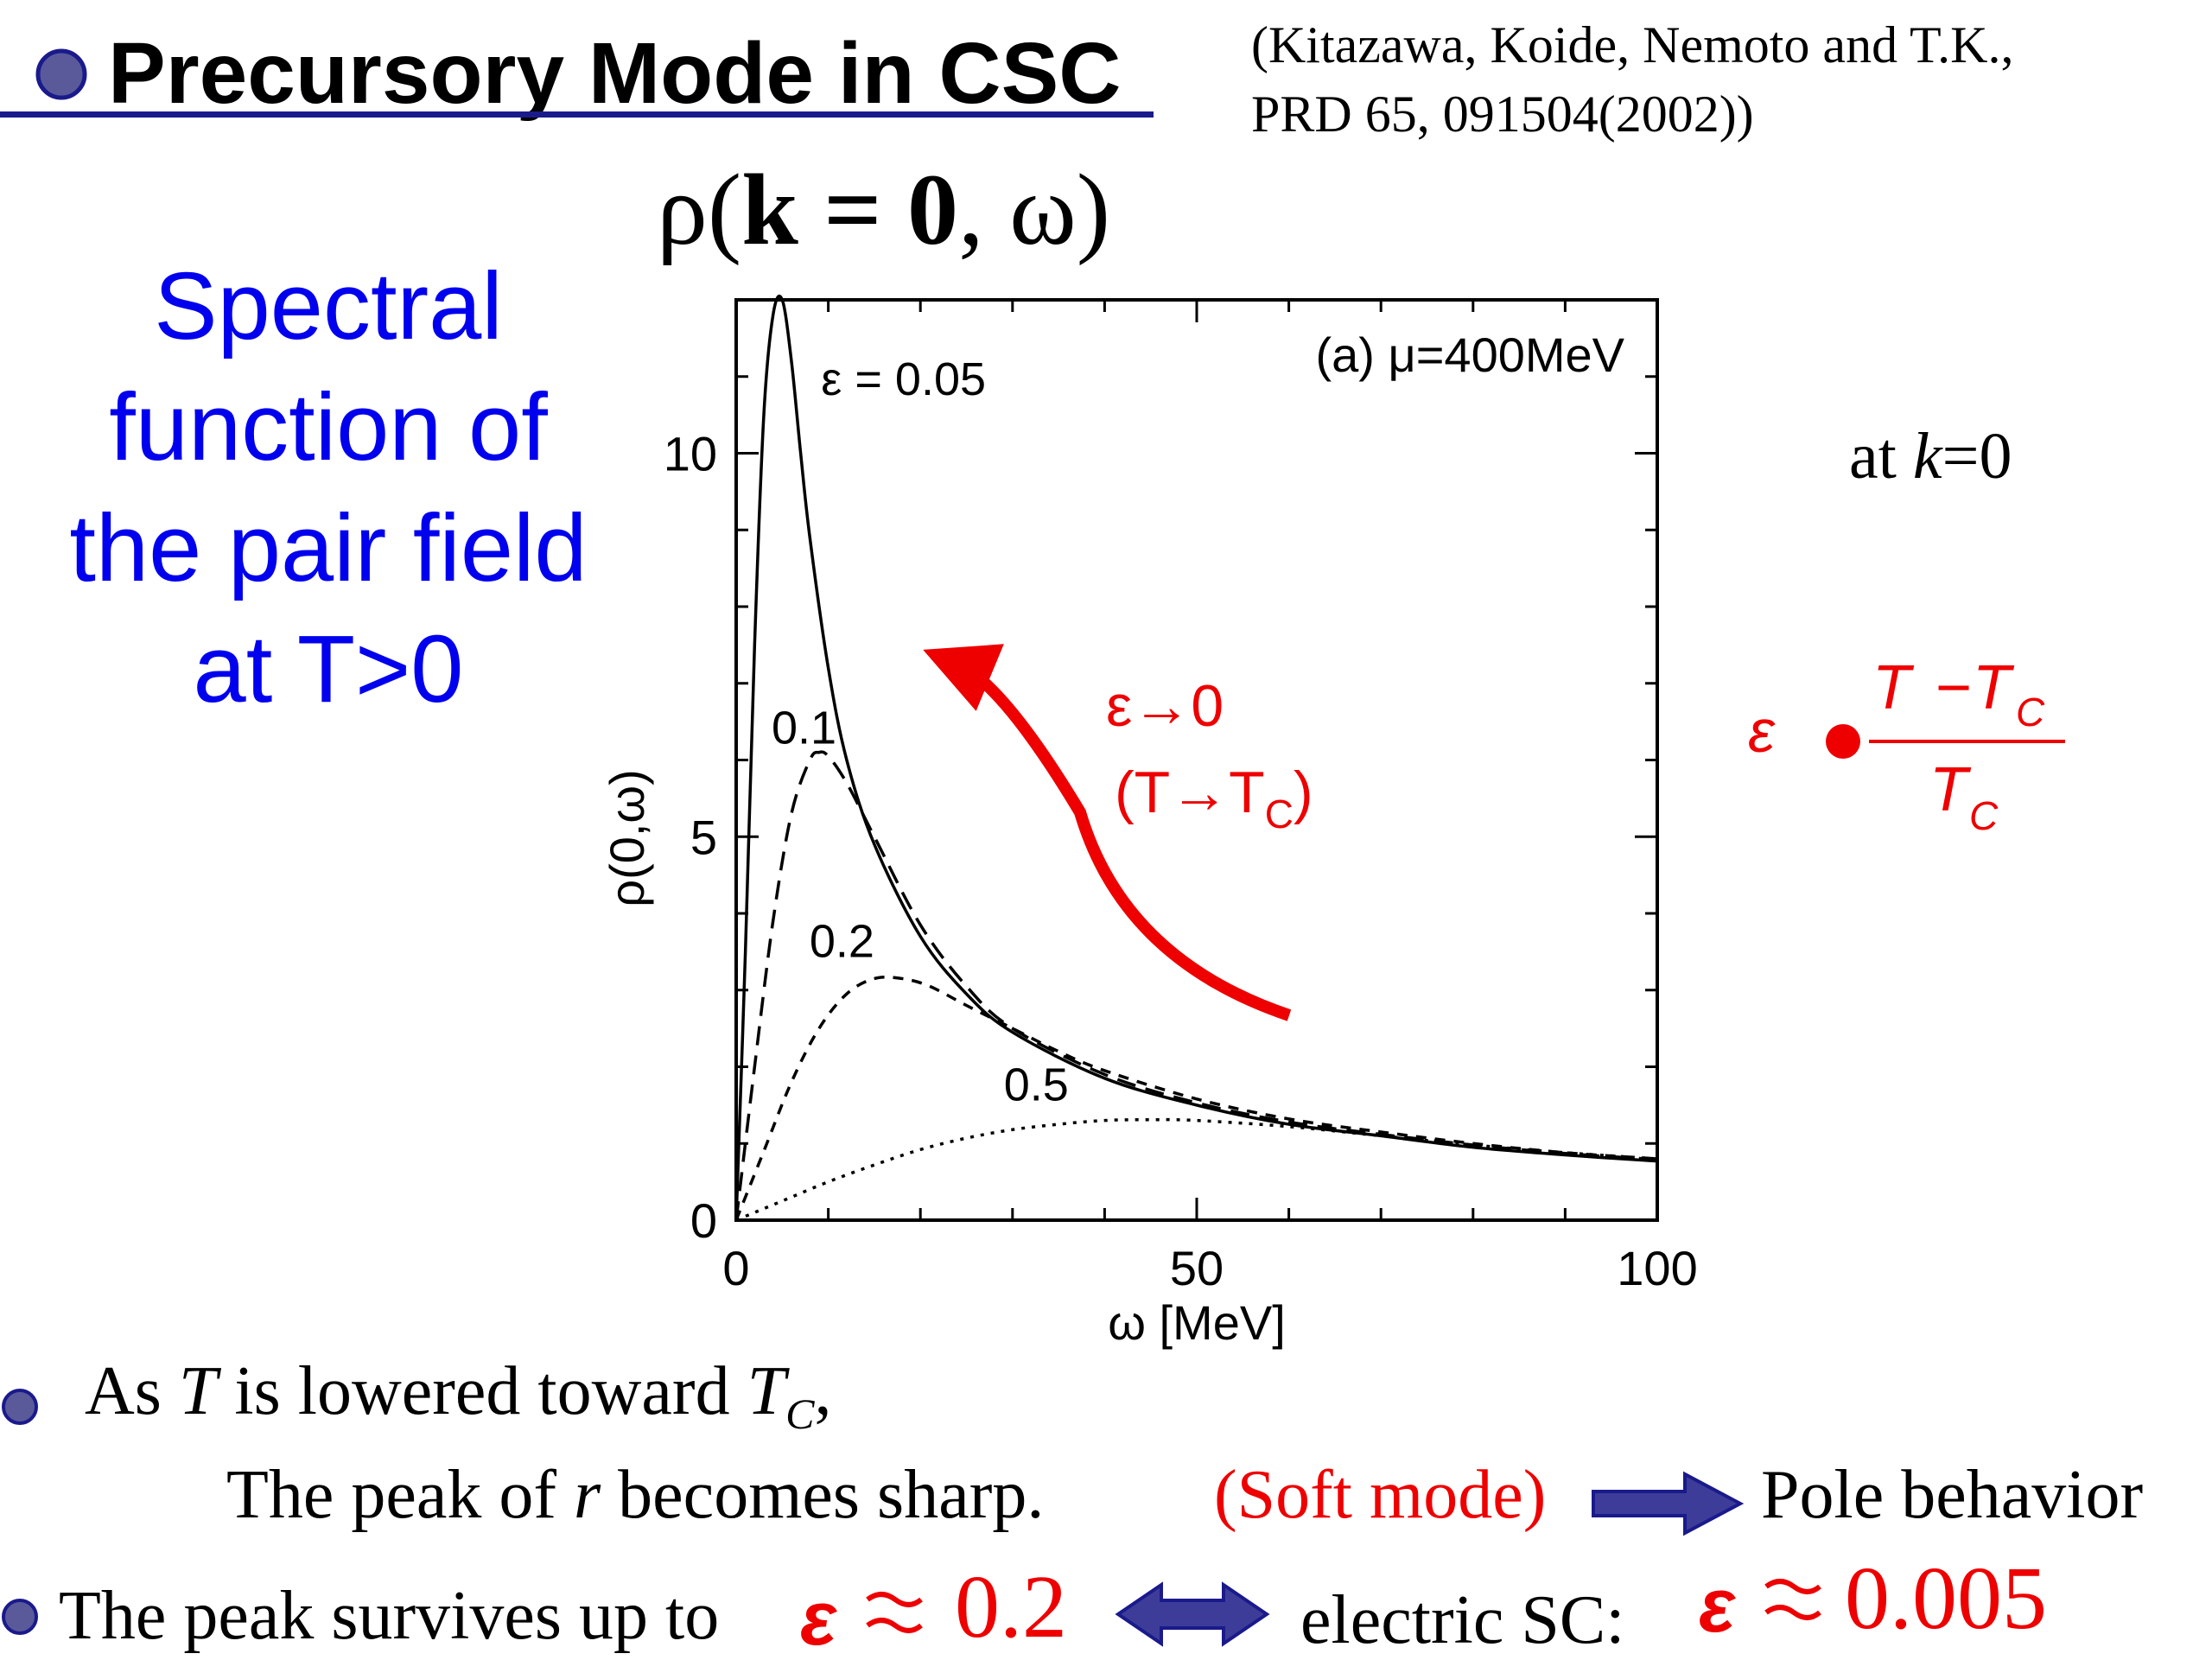 This screenshot has height=1660, width=2212. Describe the element at coordinates (627, 838) in the screenshot. I see `y-axis-label: ρ(0,ω)` at that location.